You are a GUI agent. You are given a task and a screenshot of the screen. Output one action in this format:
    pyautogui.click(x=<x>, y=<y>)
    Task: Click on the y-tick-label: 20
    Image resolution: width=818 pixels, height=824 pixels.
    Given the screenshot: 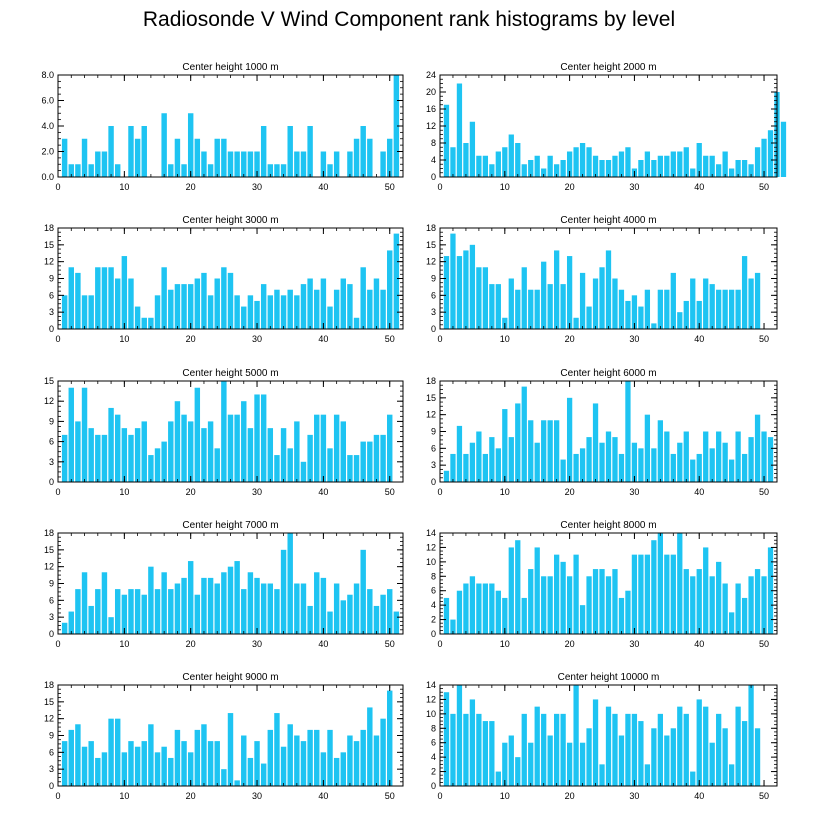 What is the action you would take?
    pyautogui.click(x=431, y=92)
    